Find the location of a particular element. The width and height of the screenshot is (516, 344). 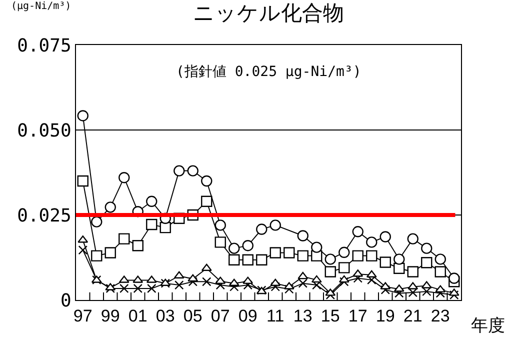

y-tick-label: 0.025 is located at coordinates (44, 215).